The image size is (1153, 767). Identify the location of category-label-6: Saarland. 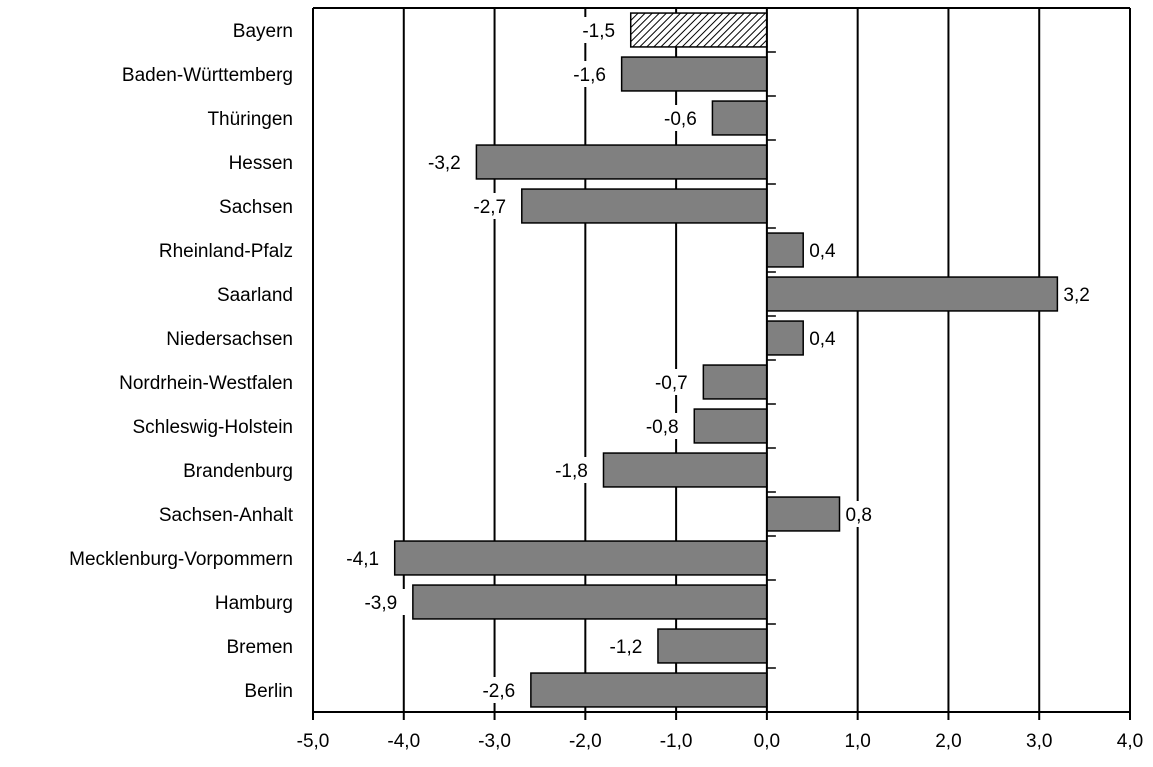
(255, 295).